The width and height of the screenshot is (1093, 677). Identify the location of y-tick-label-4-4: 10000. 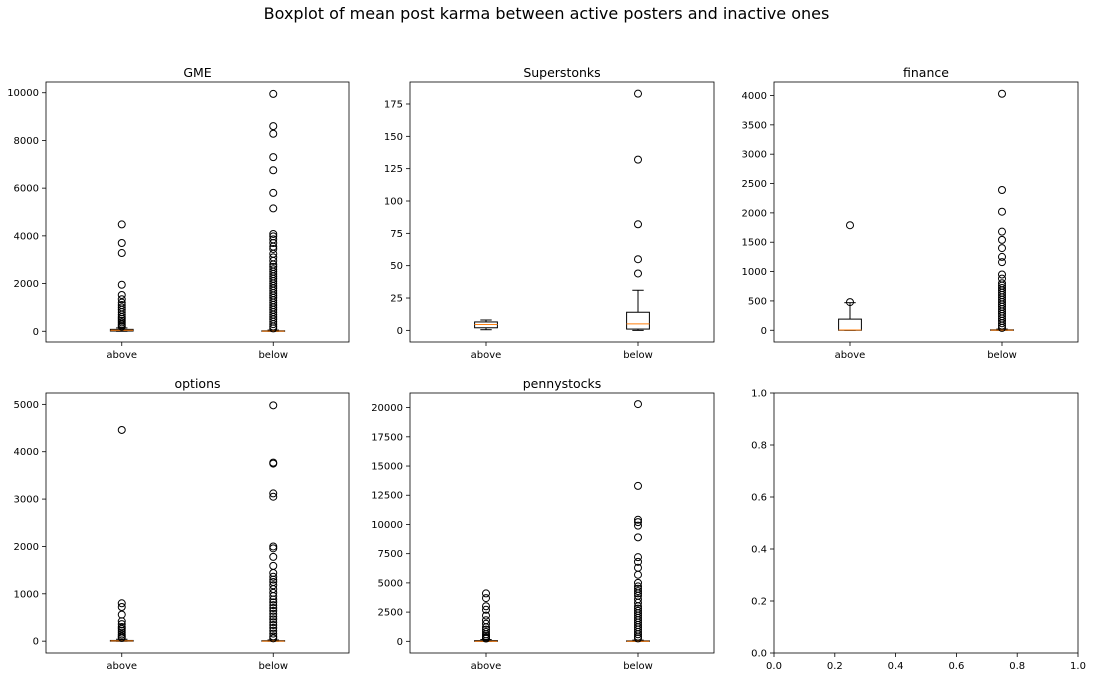
(387, 525).